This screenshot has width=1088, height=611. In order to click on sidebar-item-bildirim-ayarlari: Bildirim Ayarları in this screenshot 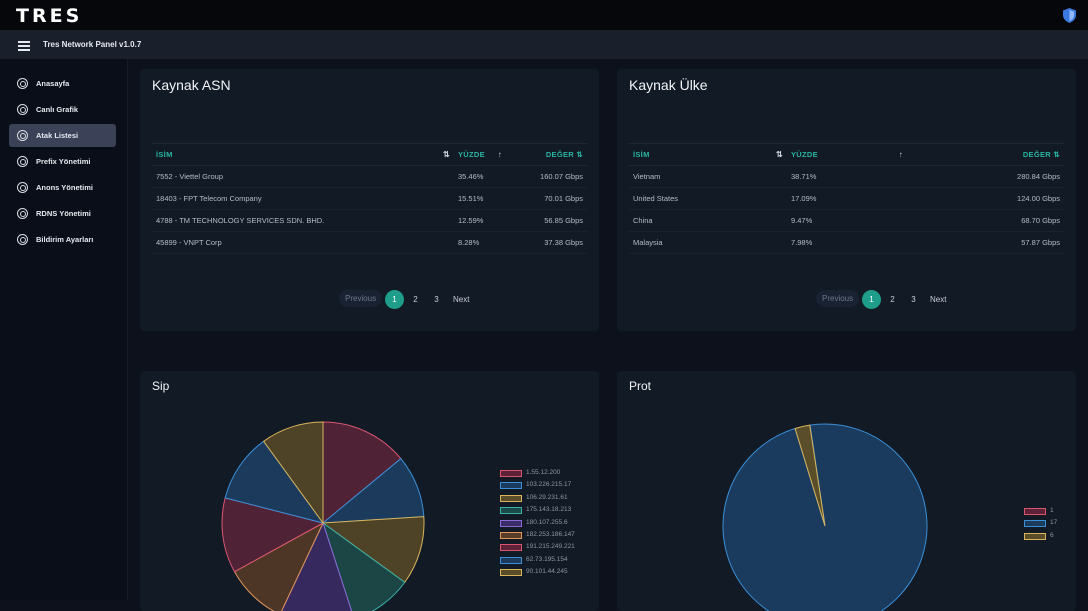, I will do `click(62, 239)`.